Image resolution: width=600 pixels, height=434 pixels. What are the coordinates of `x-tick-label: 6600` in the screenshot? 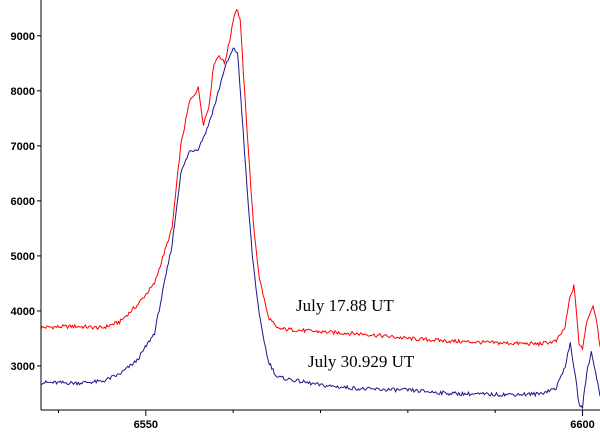 It's located at (582, 425).